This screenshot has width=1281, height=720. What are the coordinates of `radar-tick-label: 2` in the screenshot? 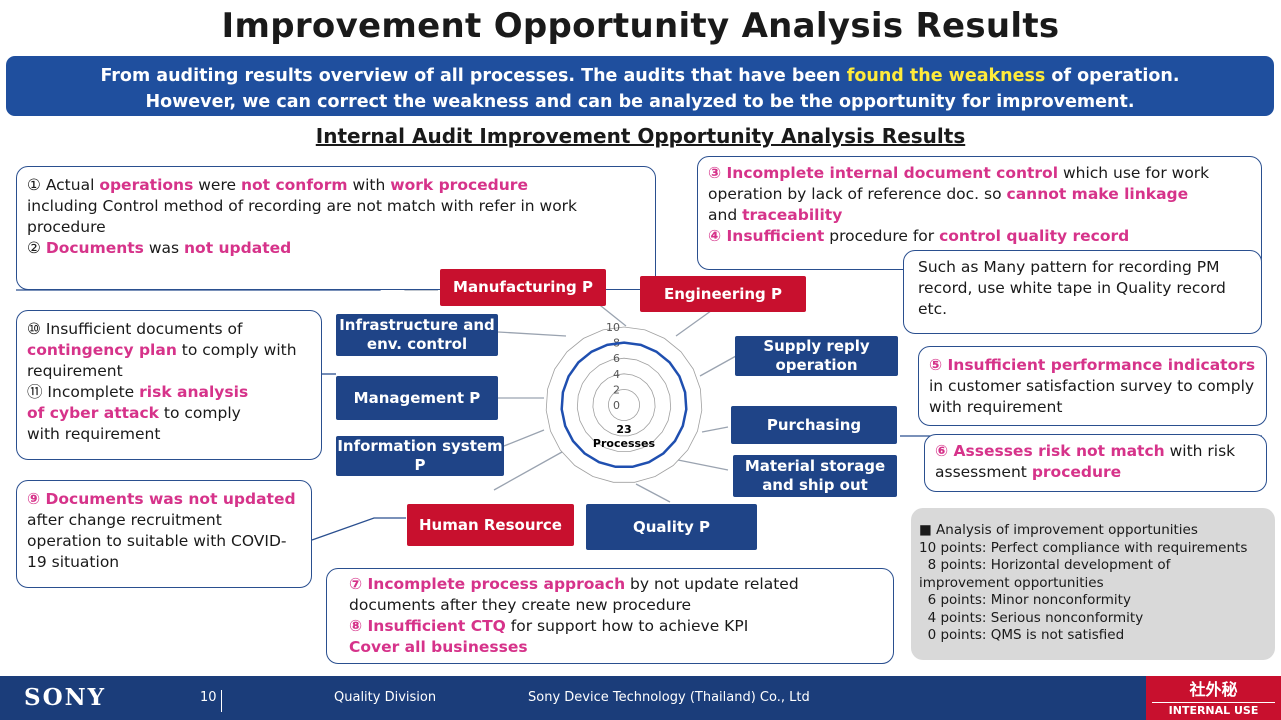 It's located at (616, 389).